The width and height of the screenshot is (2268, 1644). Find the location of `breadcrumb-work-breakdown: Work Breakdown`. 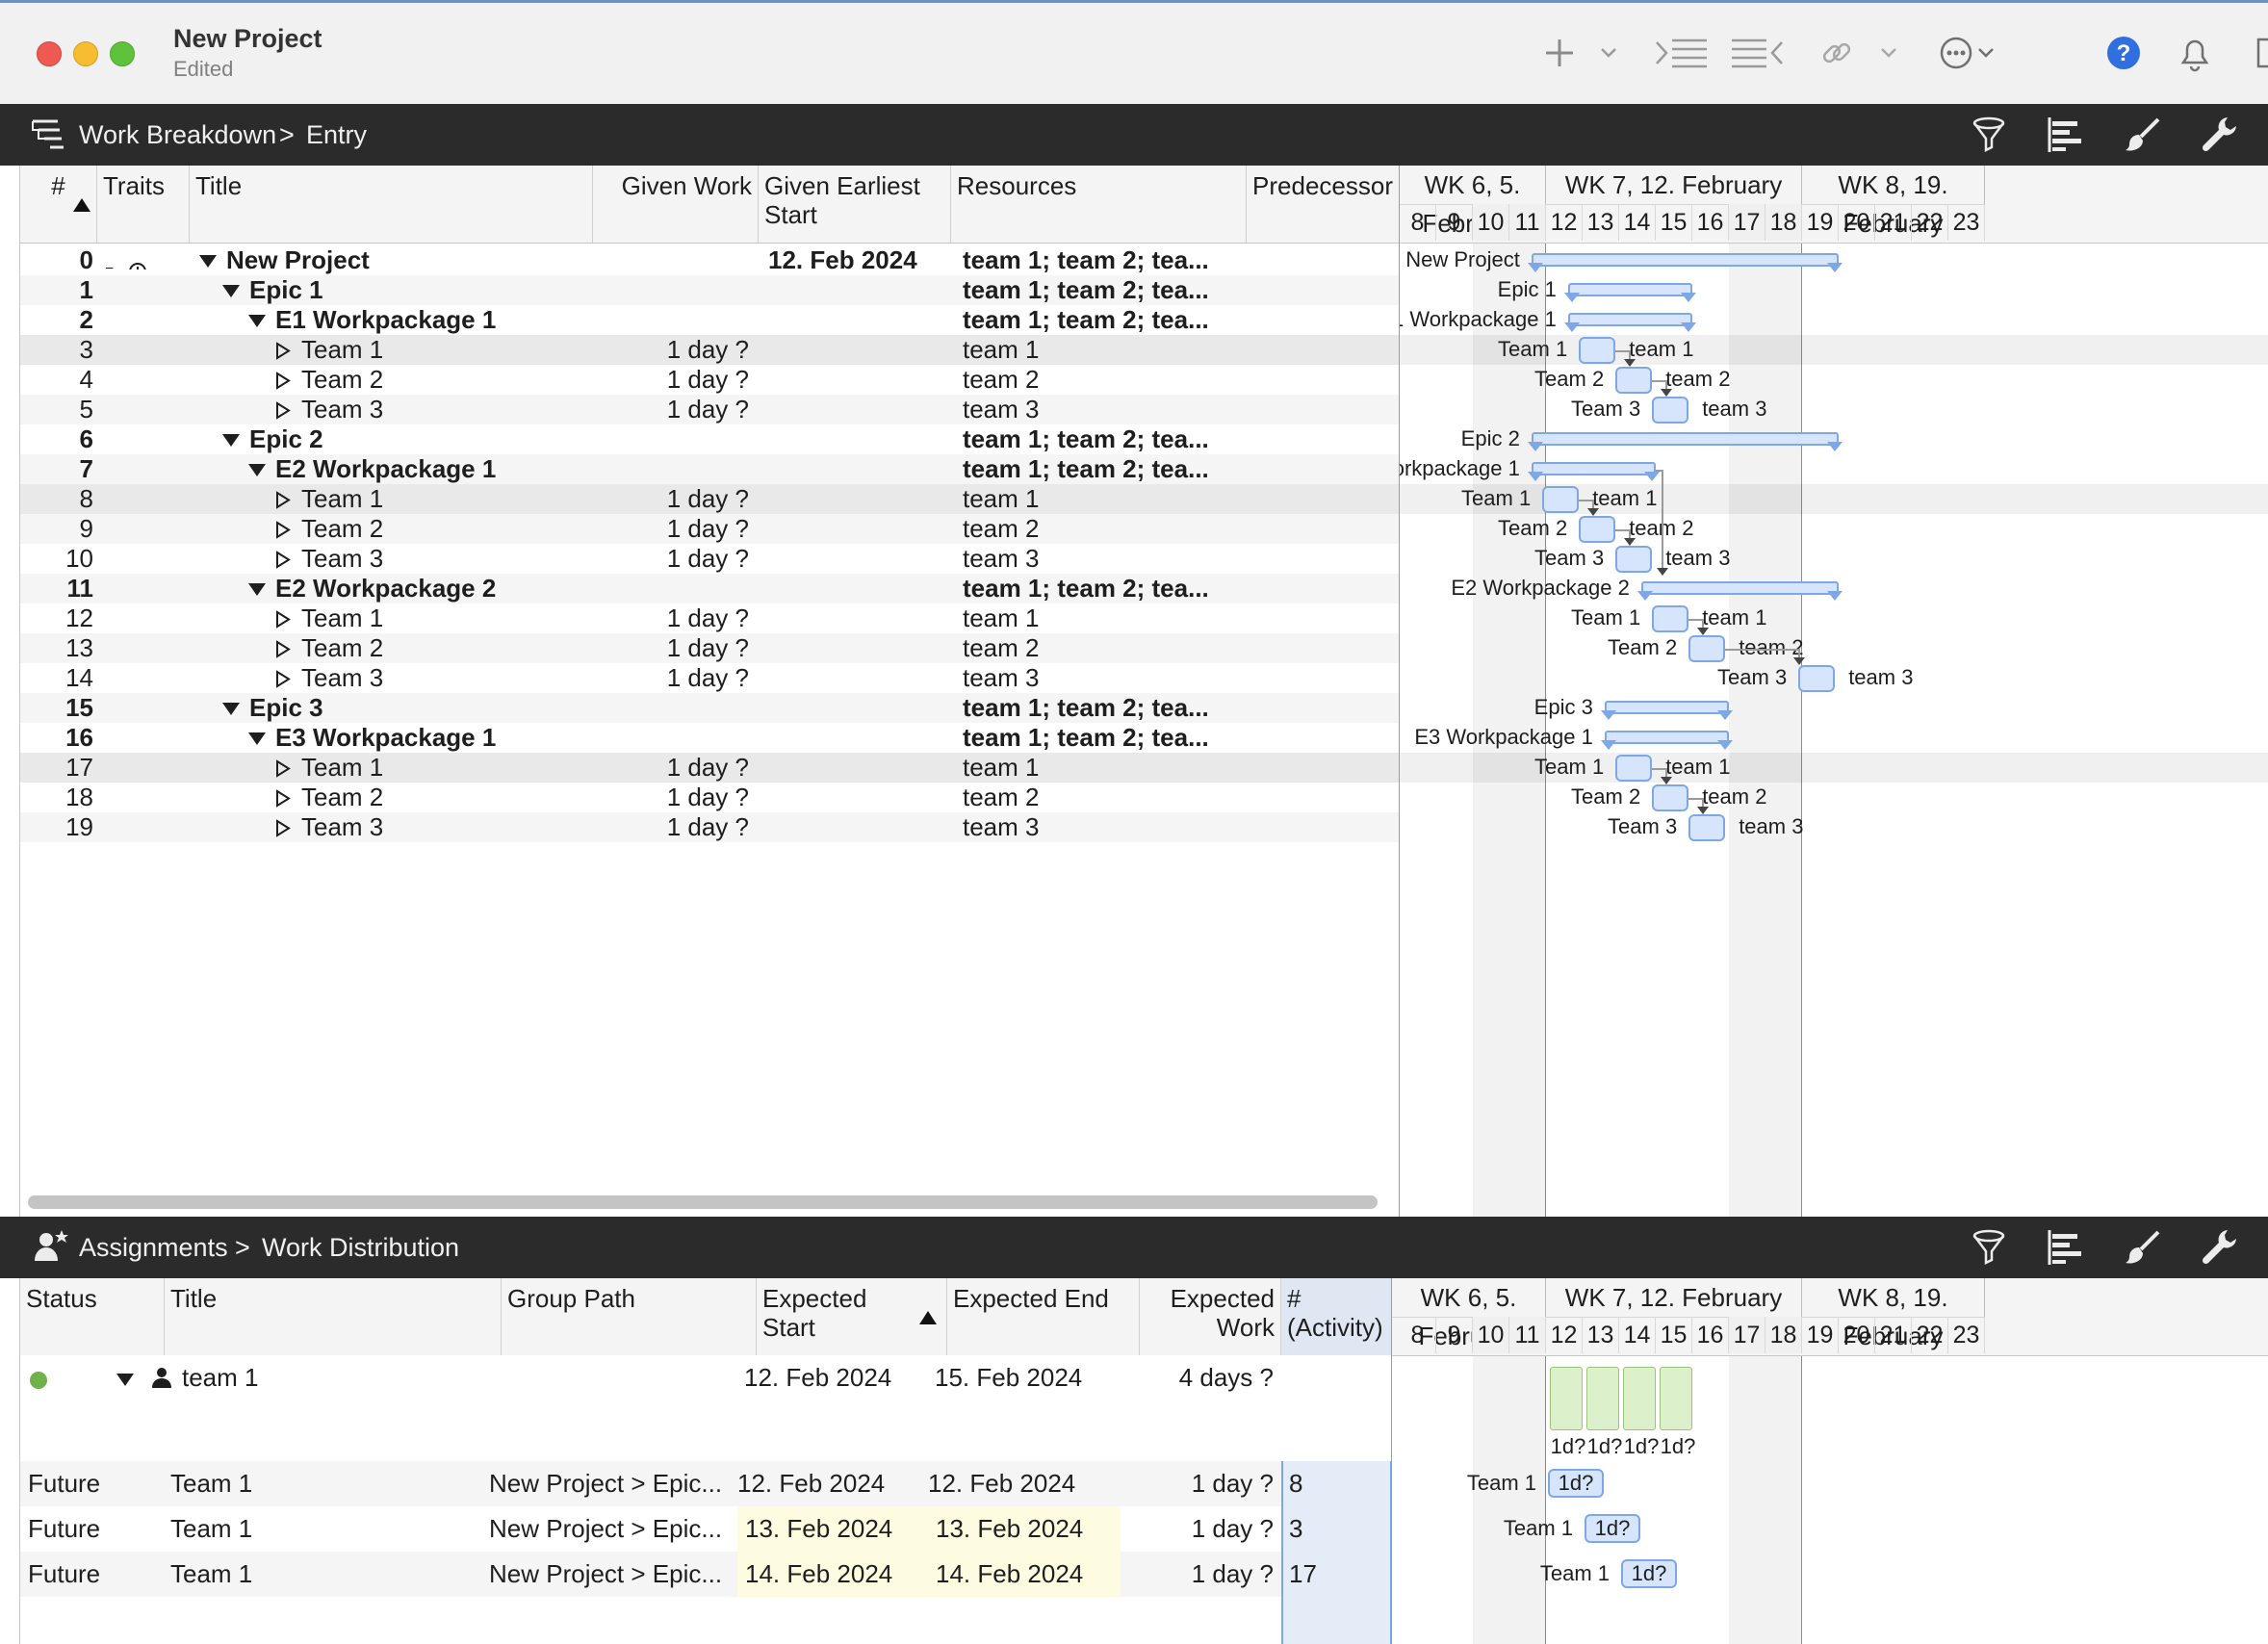

breadcrumb-work-breakdown: Work Breakdown is located at coordinates (178, 134).